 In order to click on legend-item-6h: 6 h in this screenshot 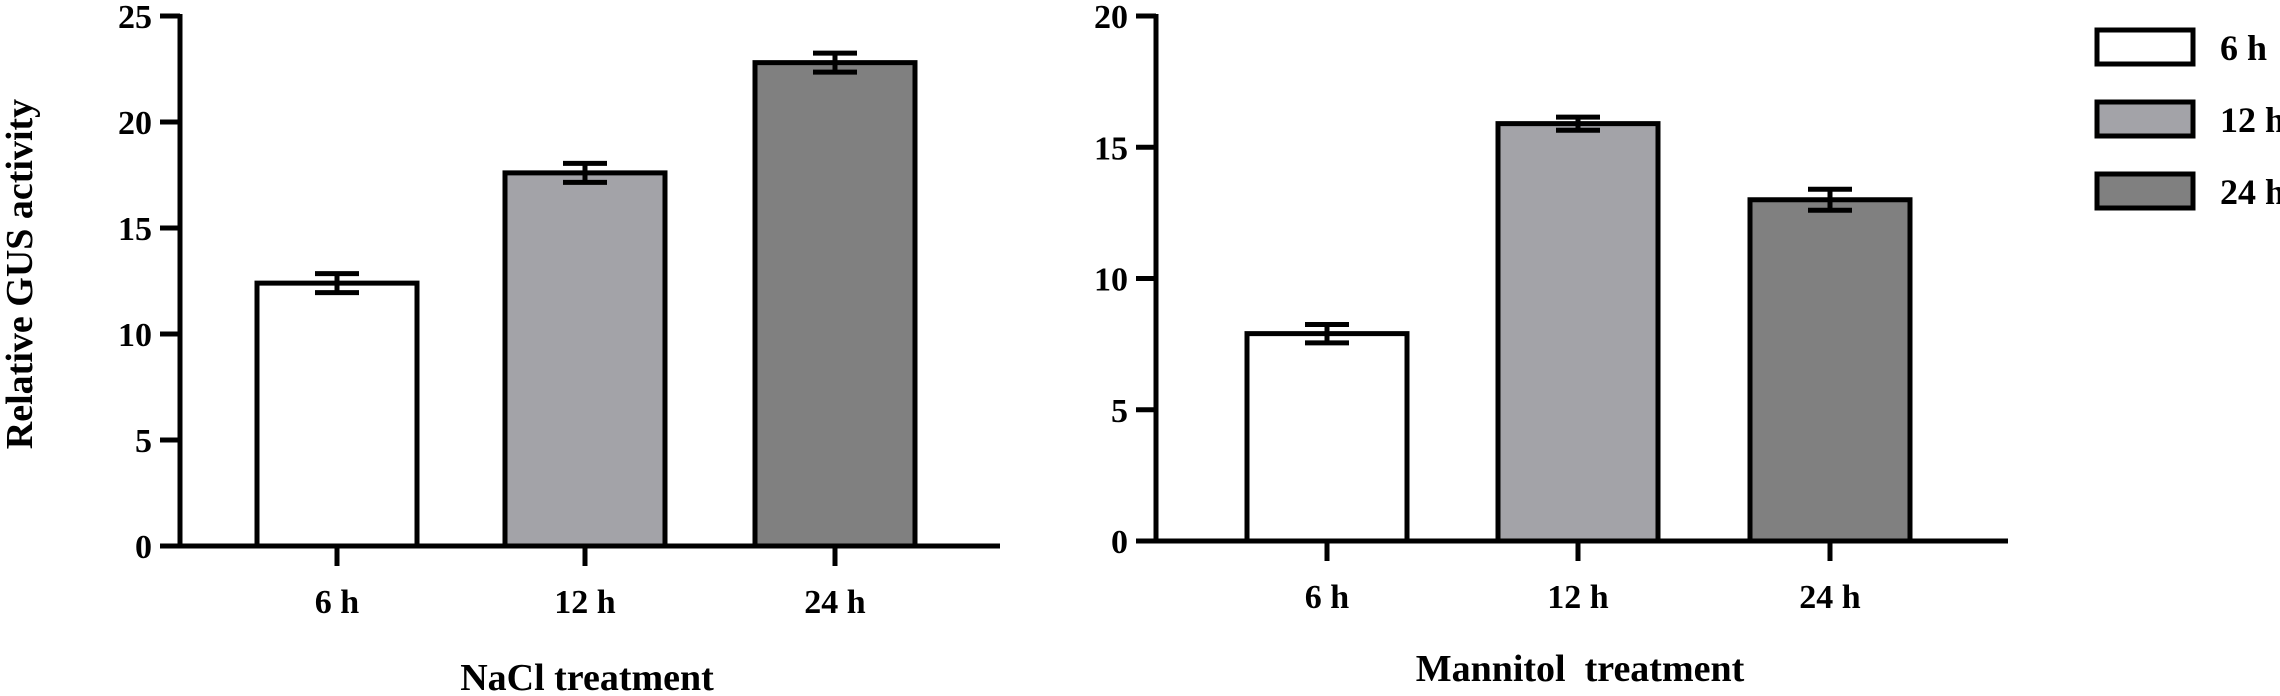, I will do `click(2180, 47)`.